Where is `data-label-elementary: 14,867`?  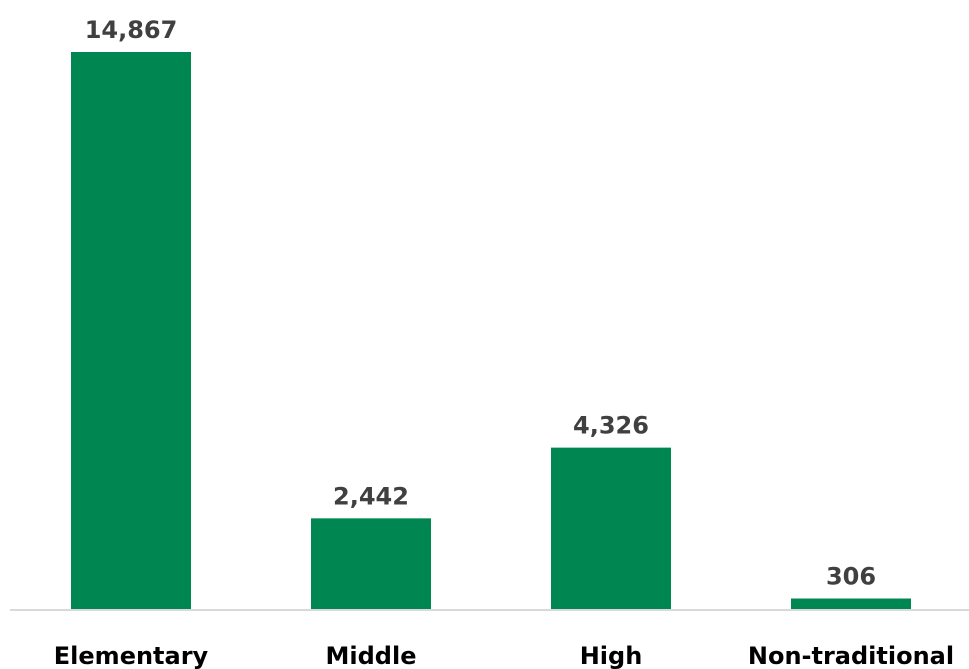 data-label-elementary: 14,867 is located at coordinates (131, 30).